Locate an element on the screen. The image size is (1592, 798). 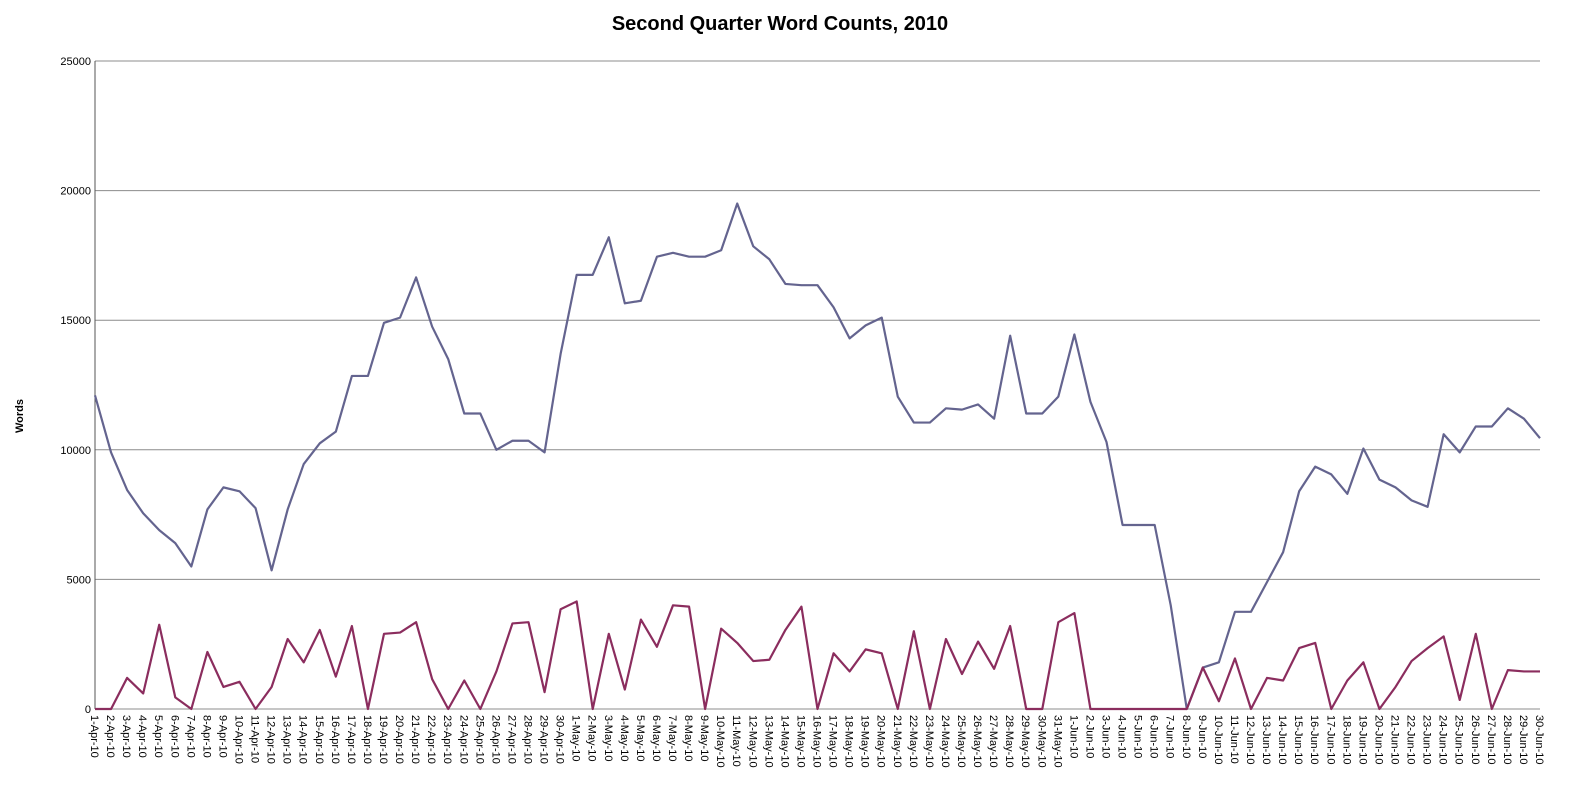
x-tick-label: 16-Apr-10 is located at coordinates (335, 739).